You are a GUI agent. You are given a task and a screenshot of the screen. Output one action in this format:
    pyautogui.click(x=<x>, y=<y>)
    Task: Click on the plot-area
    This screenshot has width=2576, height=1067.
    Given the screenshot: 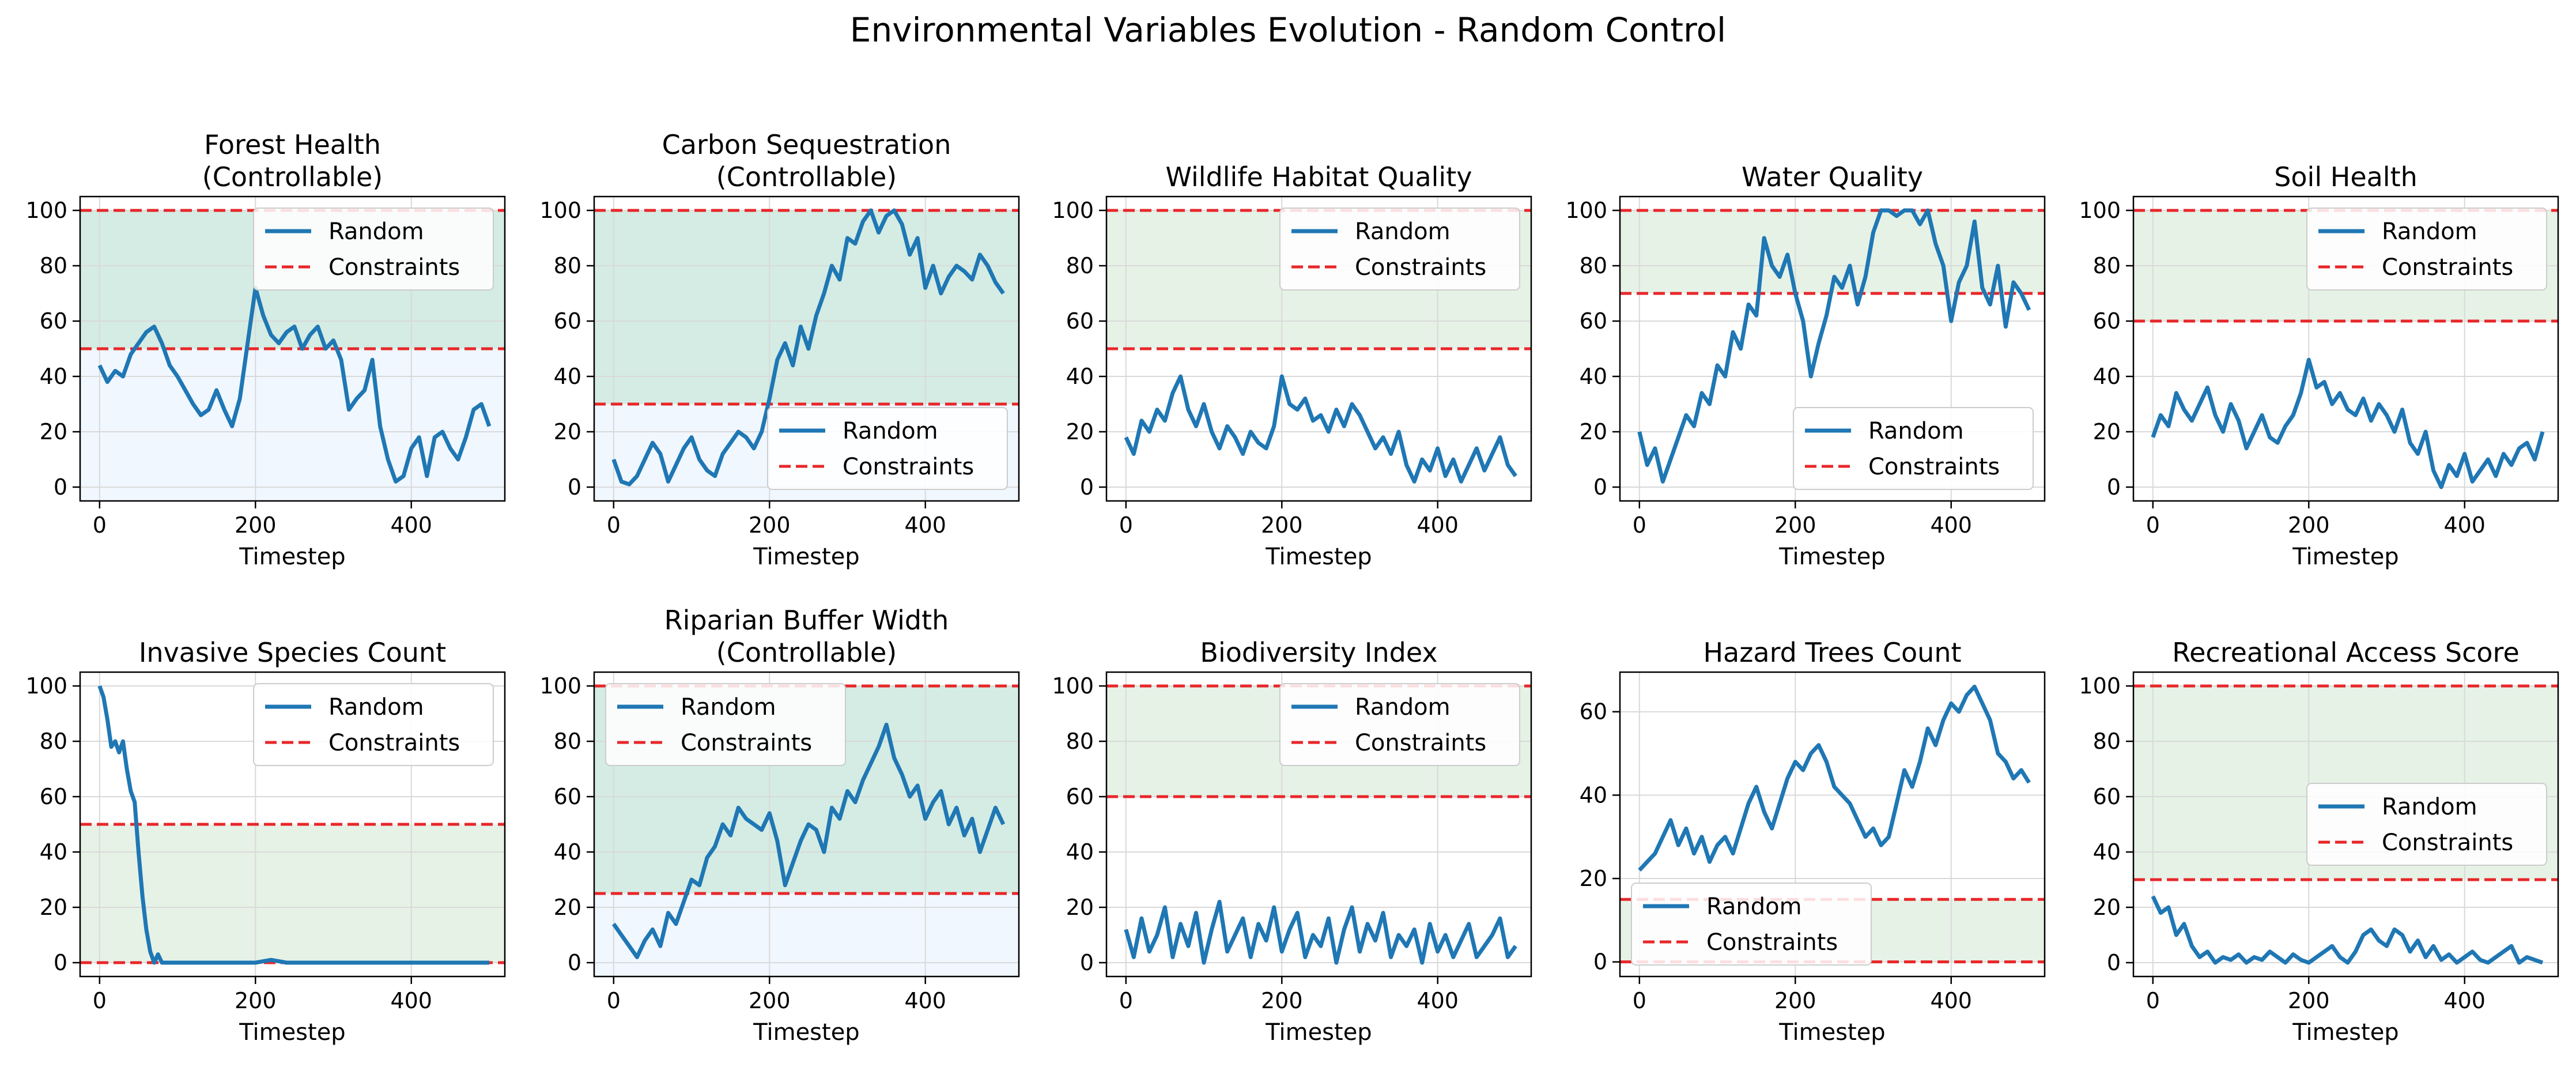 What is the action you would take?
    pyautogui.click(x=292, y=824)
    